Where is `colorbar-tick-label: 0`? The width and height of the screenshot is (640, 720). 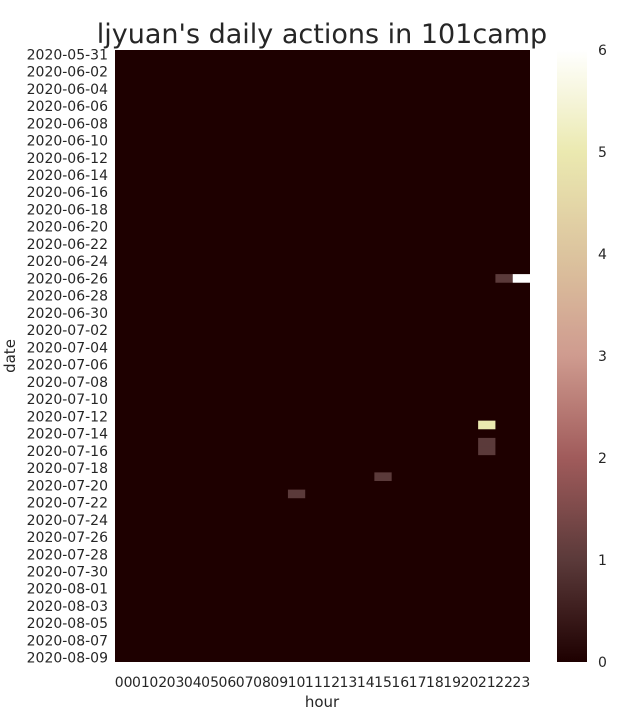 colorbar-tick-label: 0 is located at coordinates (602, 663).